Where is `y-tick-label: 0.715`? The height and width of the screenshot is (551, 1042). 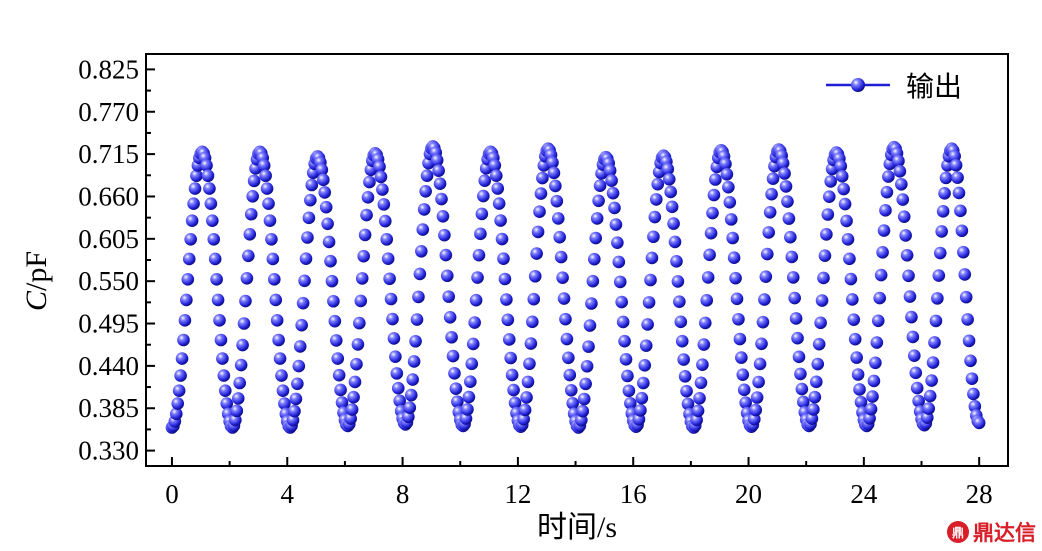
y-tick-label: 0.715 is located at coordinates (108, 154).